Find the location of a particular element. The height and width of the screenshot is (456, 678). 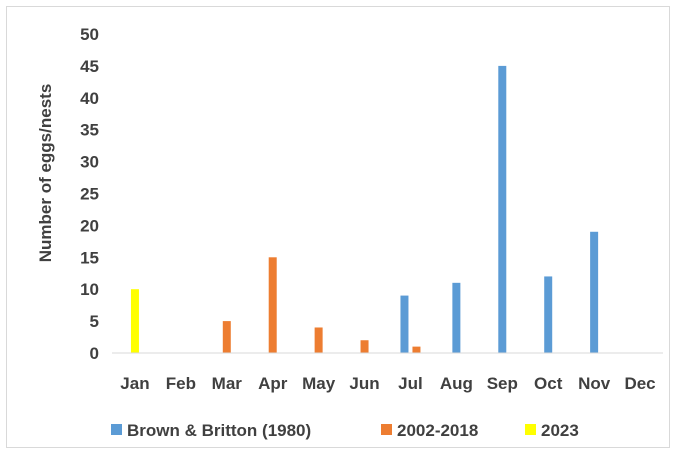

y-tick-label: 40 is located at coordinates (89, 98).